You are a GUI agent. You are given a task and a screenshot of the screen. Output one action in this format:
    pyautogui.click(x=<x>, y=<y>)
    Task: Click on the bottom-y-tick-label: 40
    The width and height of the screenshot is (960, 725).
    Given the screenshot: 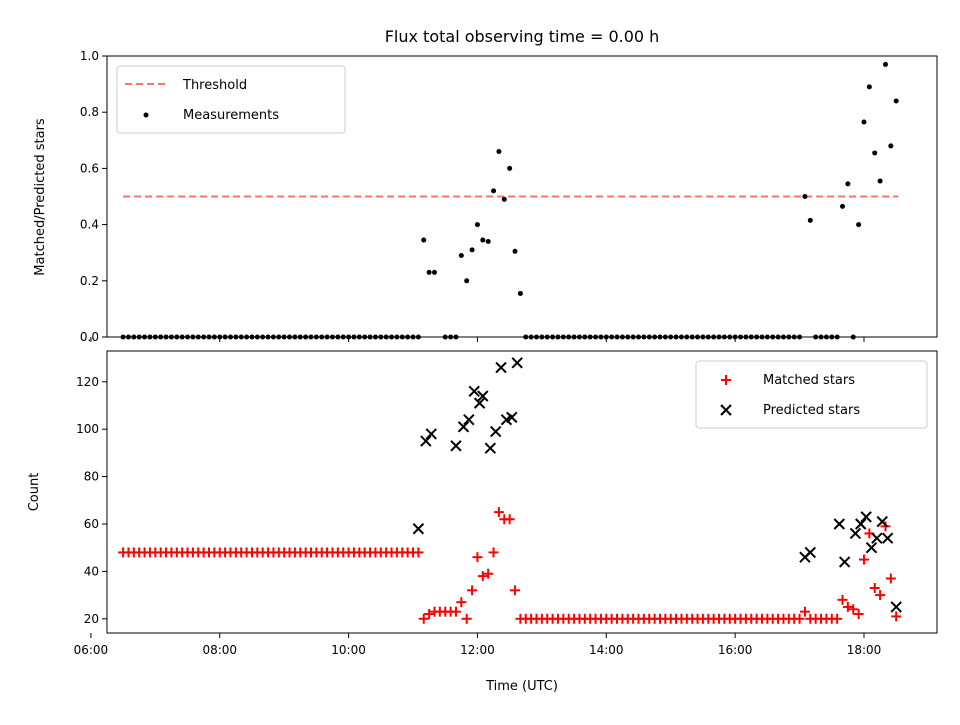 What is the action you would take?
    pyautogui.click(x=91, y=571)
    